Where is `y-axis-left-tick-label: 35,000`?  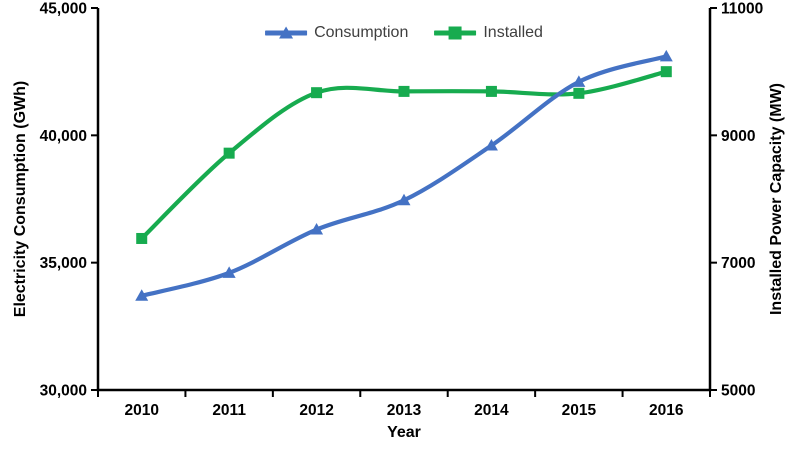
y-axis-left-tick-label: 35,000 is located at coordinates (63, 263).